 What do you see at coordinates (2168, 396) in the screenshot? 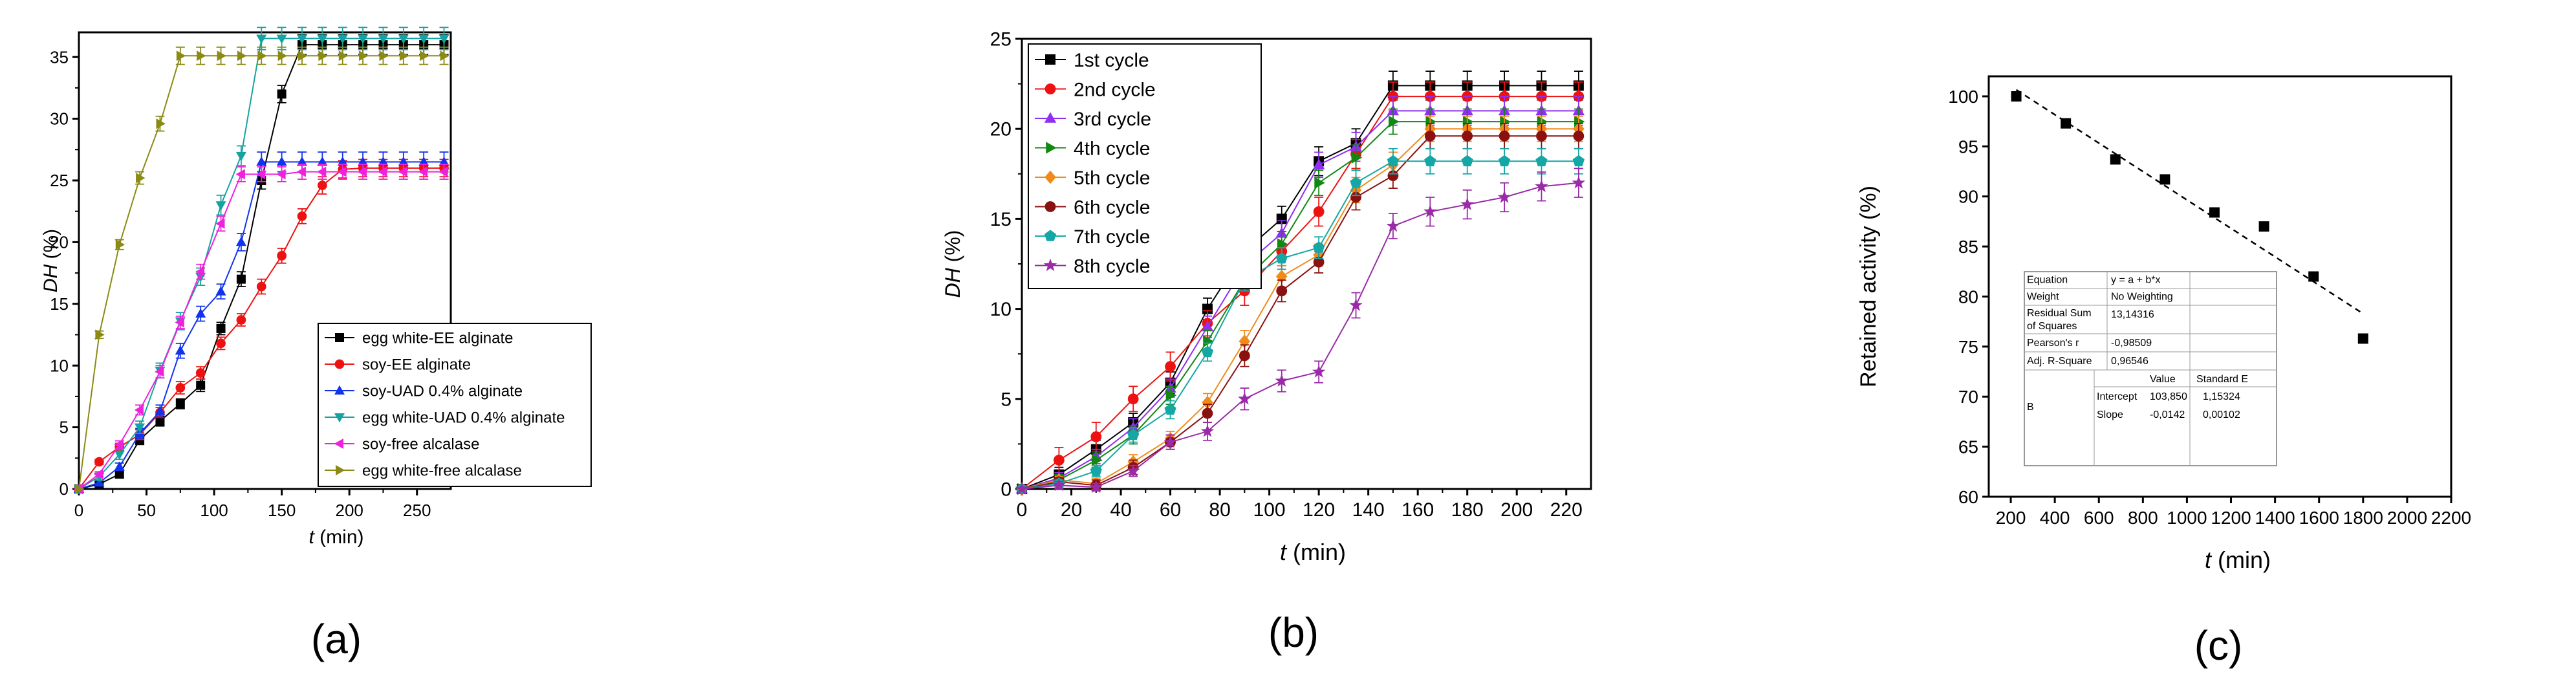
I see `panel-c-table-param-value: 103,850` at bounding box center [2168, 396].